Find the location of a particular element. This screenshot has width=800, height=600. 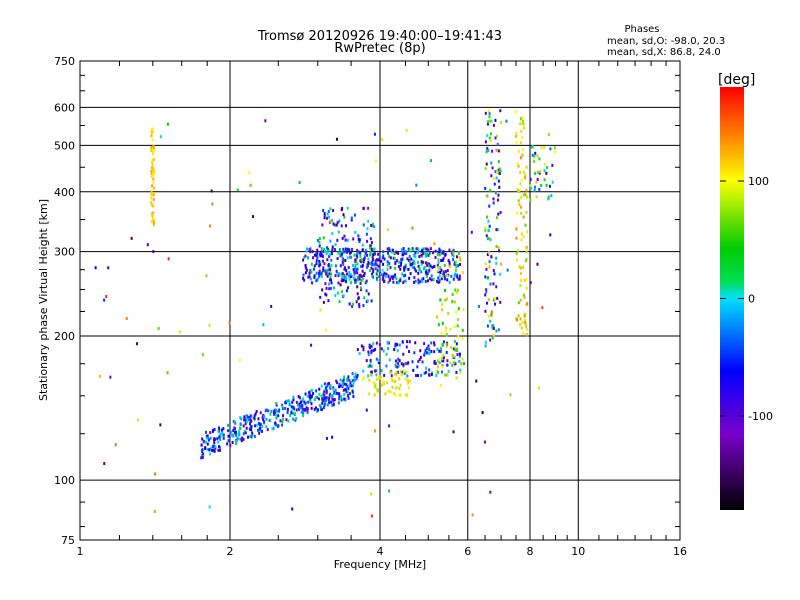

y-tick-label: 75 is located at coordinates (68, 540).